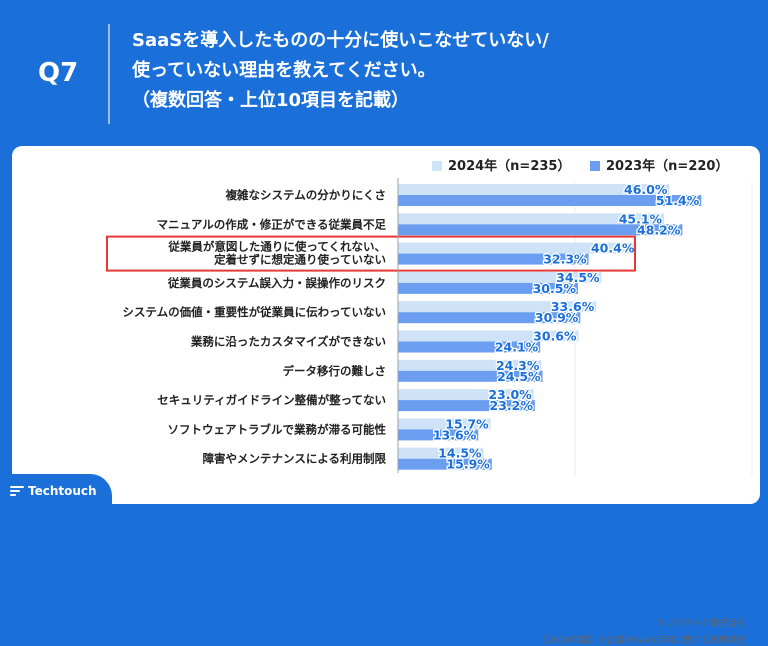  Describe the element at coordinates (340, 40) in the screenshot. I see `question-title-line-1: SaaSを導入したものの十分に使いこなせていない/` at that location.